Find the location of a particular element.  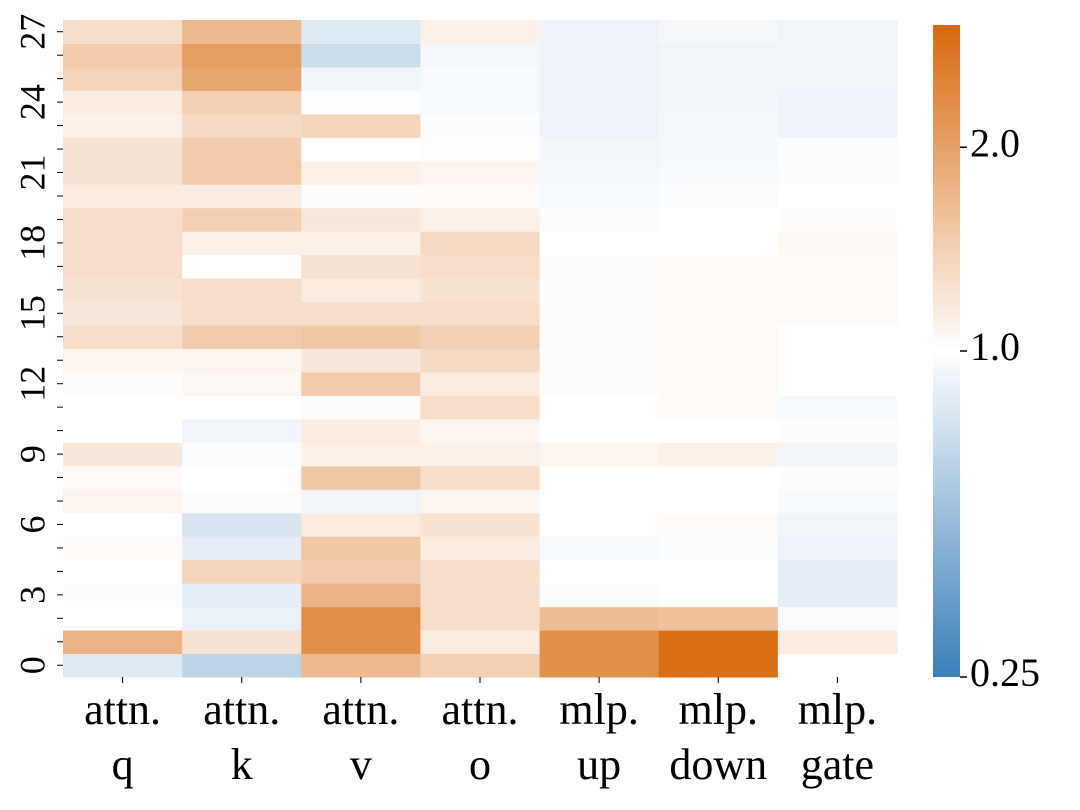

y-tick-label: 24 is located at coordinates (32, 102).